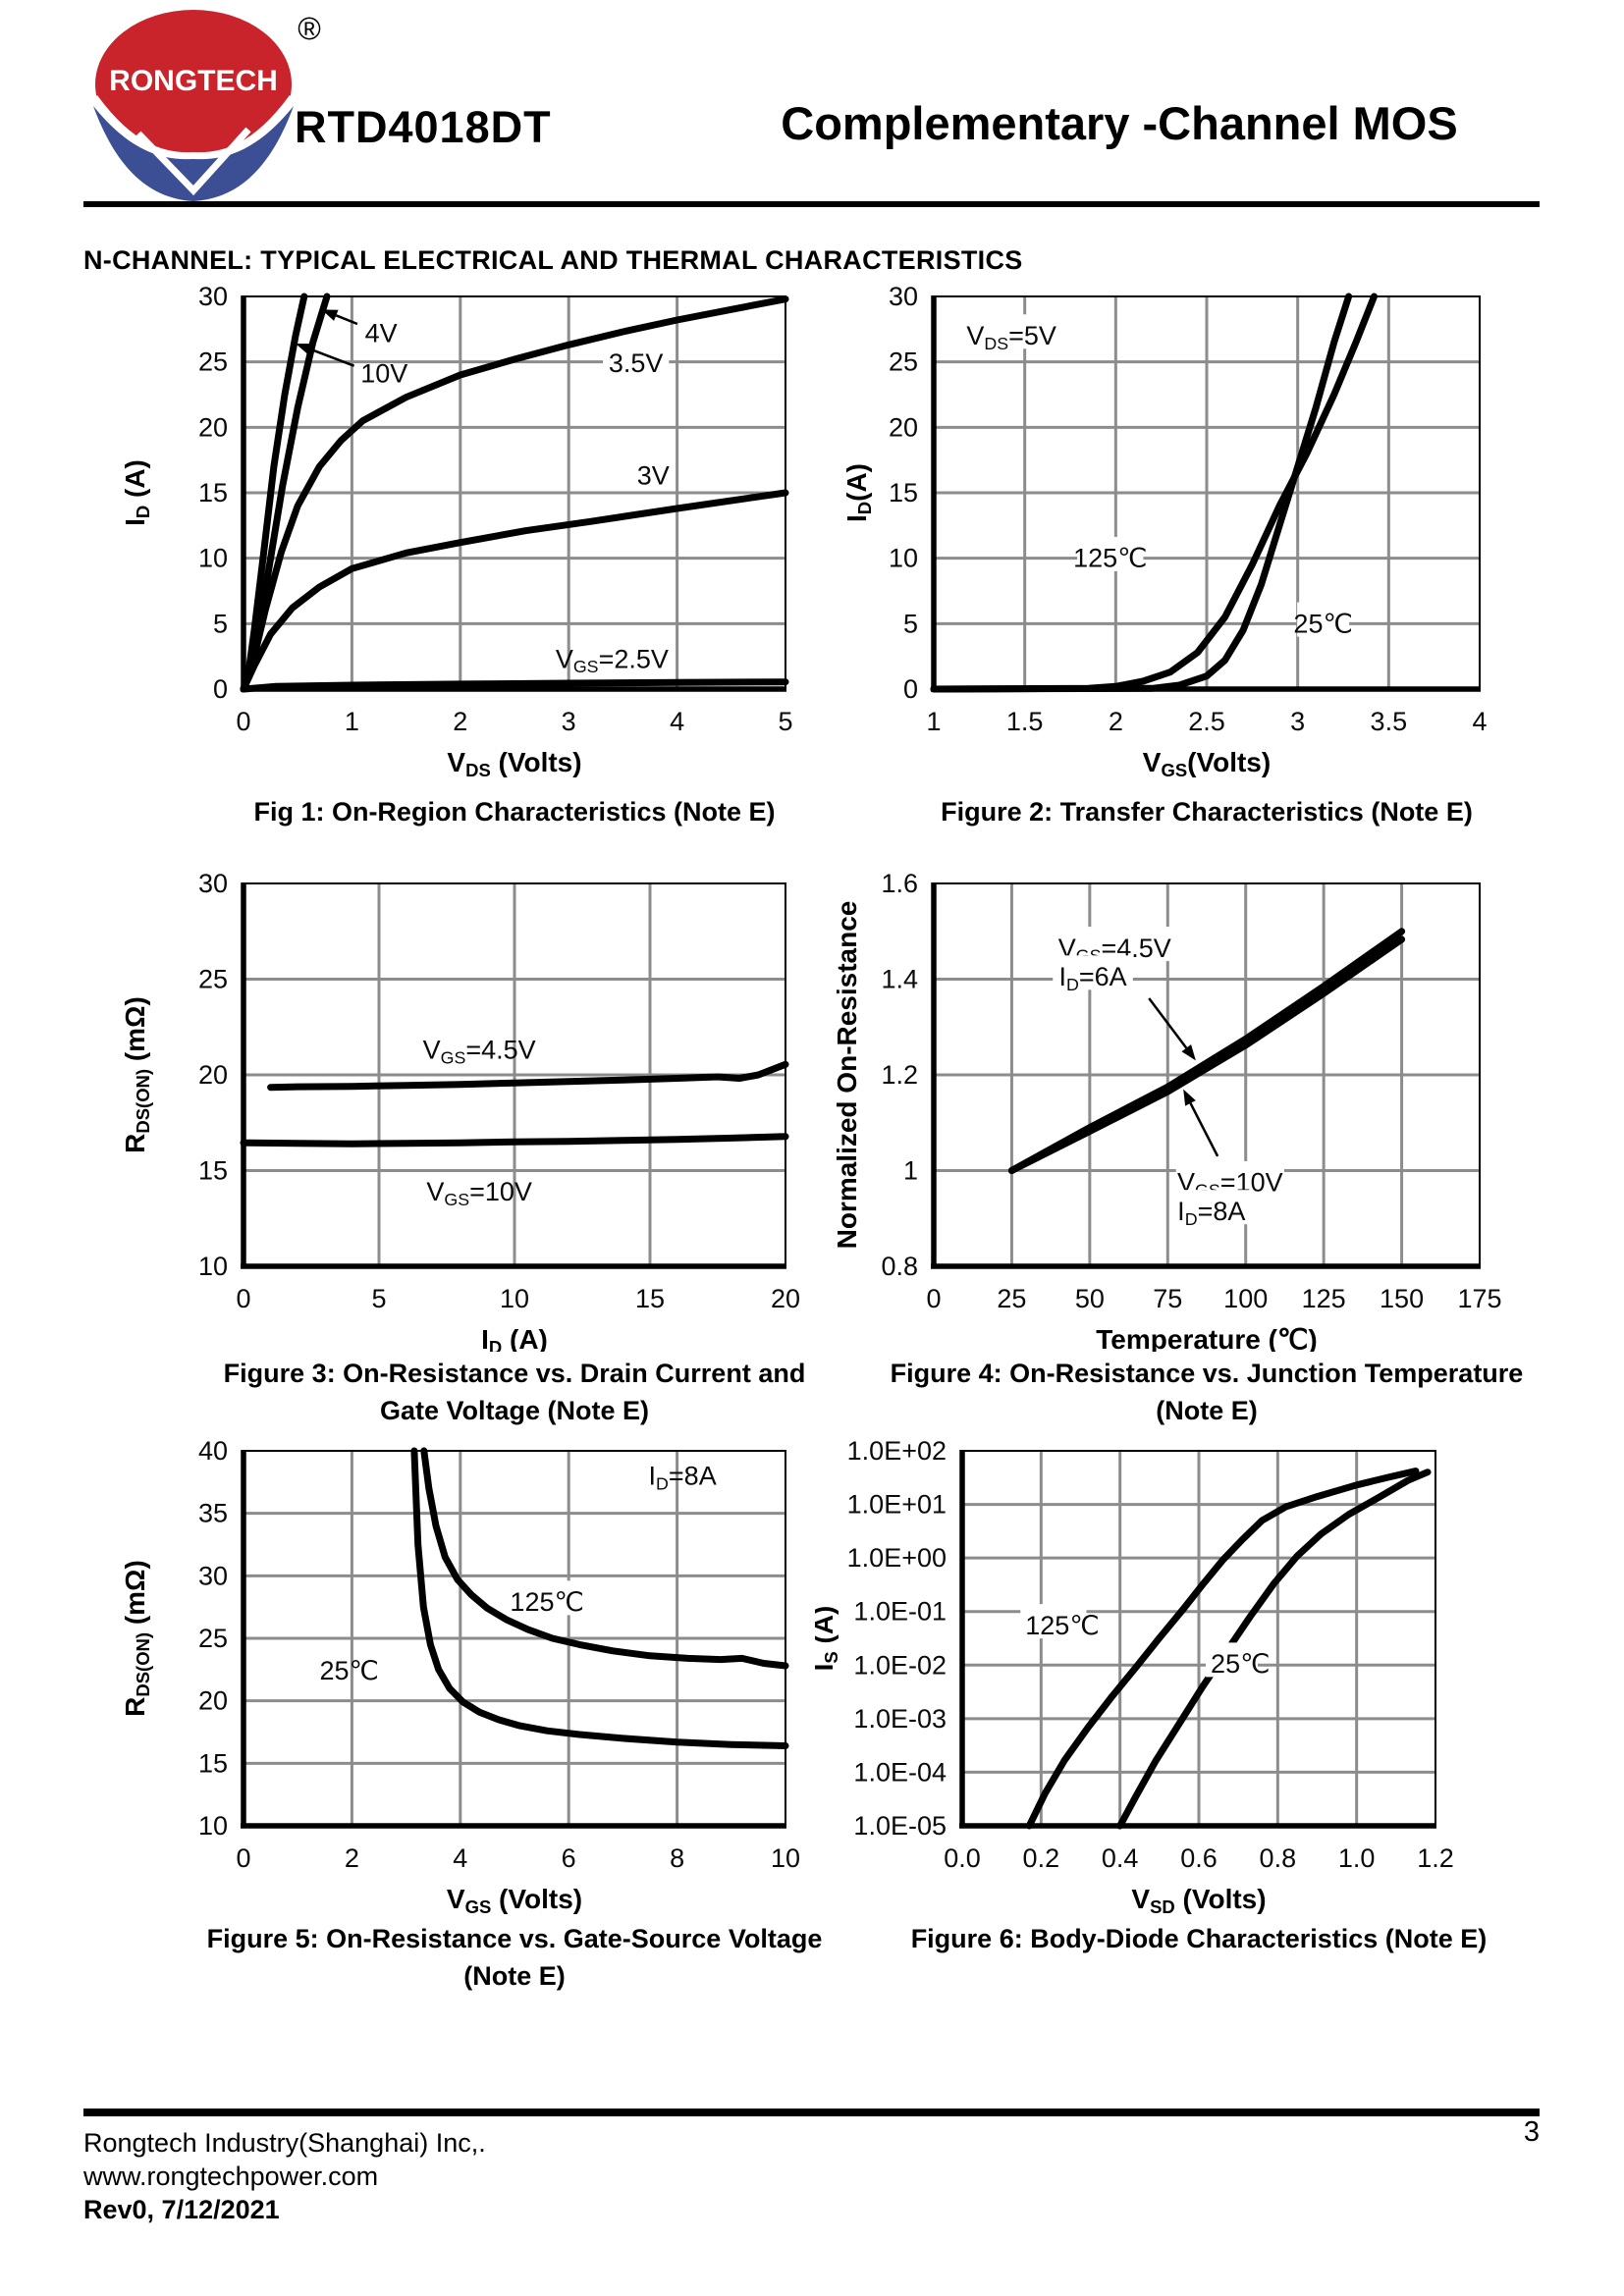 The image size is (1624, 2296). Describe the element at coordinates (193, 129) in the screenshot. I see `logo-white-wave` at that location.